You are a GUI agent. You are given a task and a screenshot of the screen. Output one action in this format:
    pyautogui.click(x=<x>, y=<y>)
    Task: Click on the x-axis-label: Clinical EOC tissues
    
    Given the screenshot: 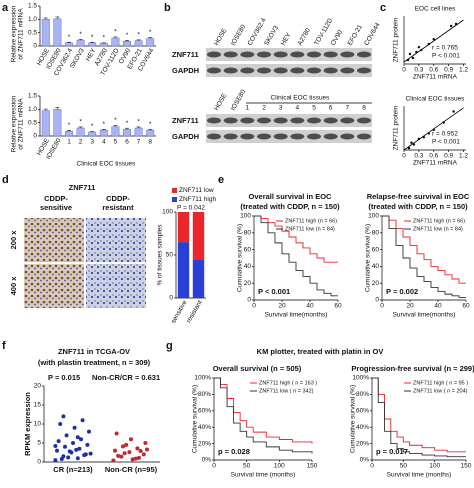 What is the action you would take?
    pyautogui.click(x=107, y=164)
    